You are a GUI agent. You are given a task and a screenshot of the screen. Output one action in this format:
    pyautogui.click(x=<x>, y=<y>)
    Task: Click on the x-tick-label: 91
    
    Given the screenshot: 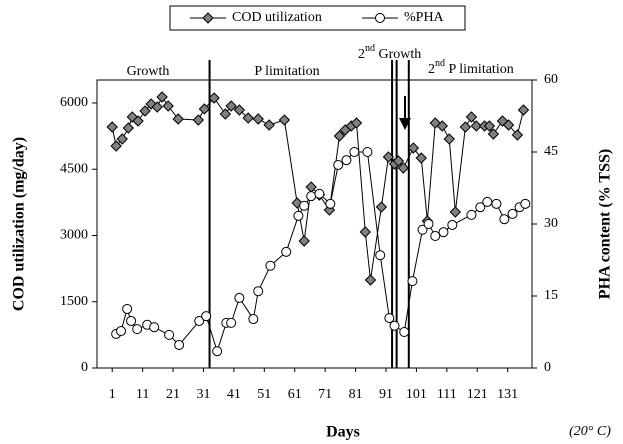 What is the action you would take?
    pyautogui.click(x=386, y=394)
    